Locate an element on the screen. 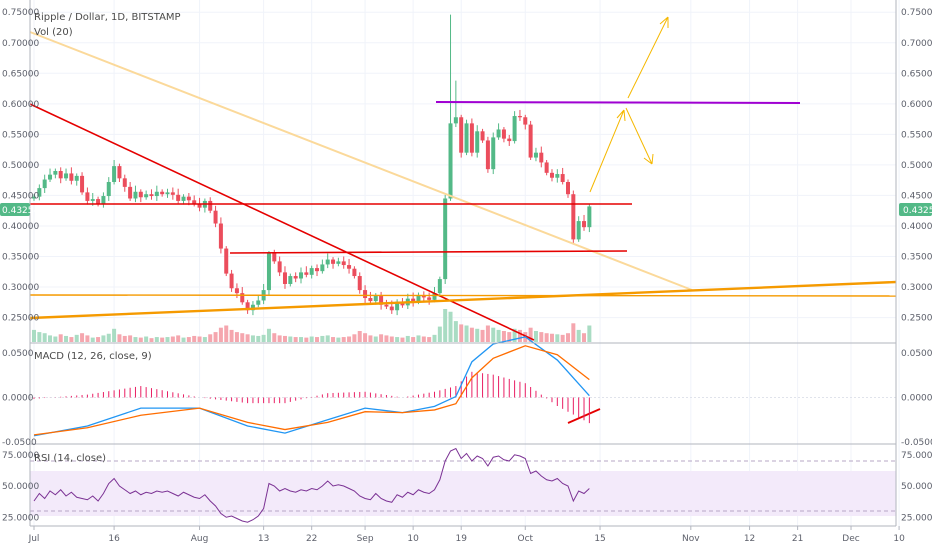 This screenshot has height=550, width=932. x-tick-label: 21 is located at coordinates (797, 539).